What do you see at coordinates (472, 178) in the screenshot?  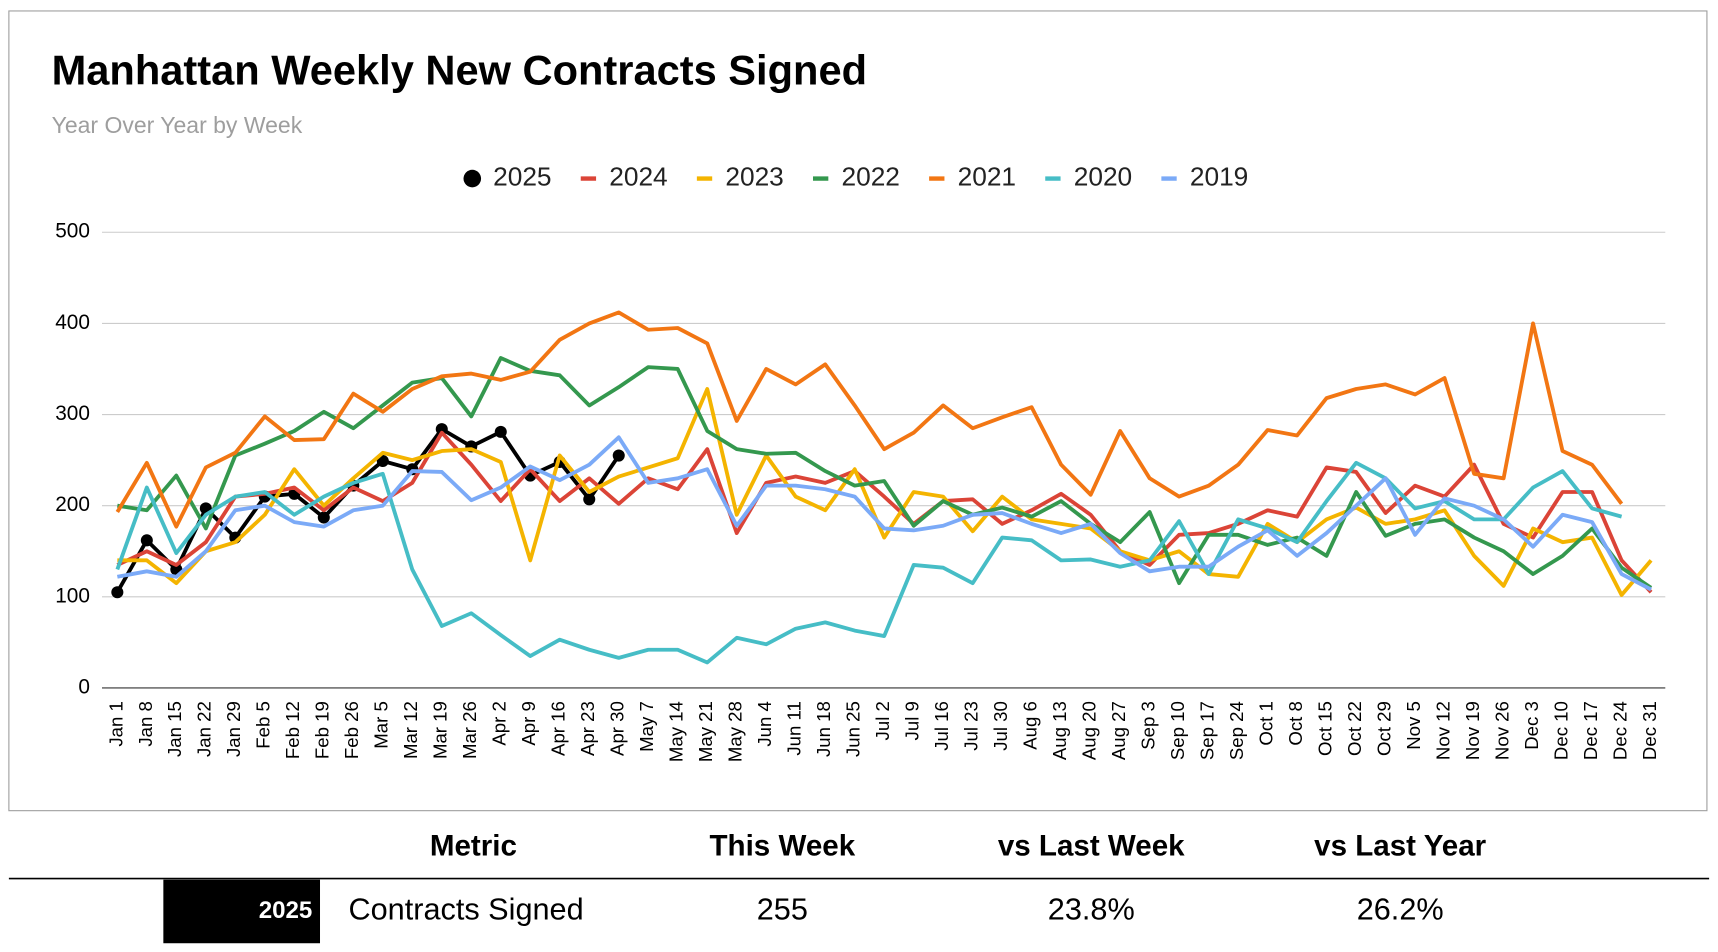 I see `legend-marker` at bounding box center [472, 178].